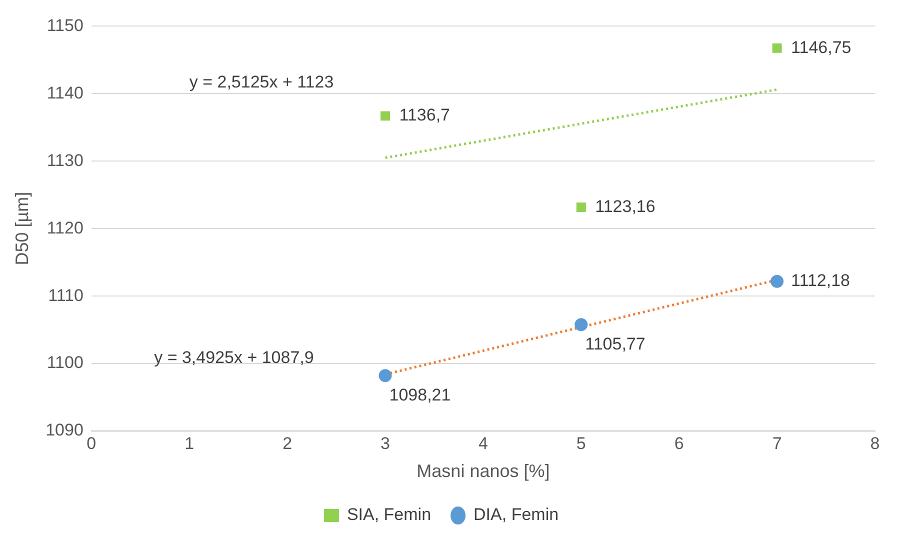 The image size is (903, 542). I want to click on x-tick-label: 8, so click(875, 443).